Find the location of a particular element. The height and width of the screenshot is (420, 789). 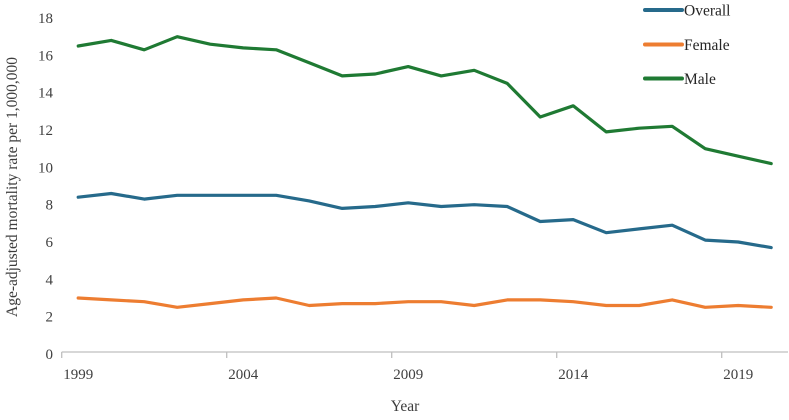

y-tick-label: 16 is located at coordinates (46, 56).